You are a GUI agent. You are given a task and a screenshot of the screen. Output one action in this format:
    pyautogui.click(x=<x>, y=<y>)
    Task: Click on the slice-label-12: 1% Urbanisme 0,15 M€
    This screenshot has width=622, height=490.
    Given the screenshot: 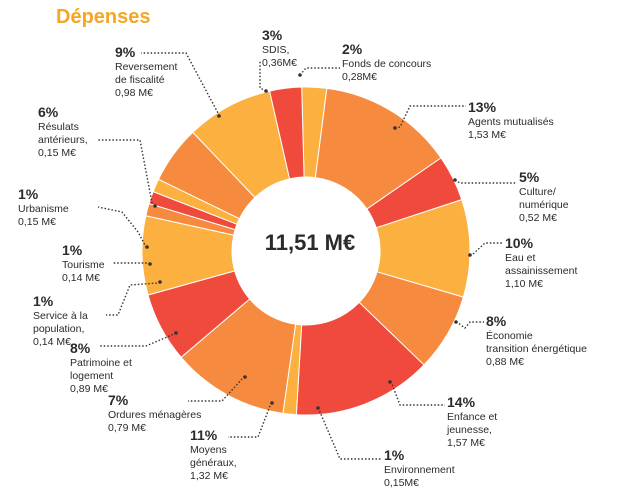 What is the action you would take?
    pyautogui.click(x=43, y=207)
    